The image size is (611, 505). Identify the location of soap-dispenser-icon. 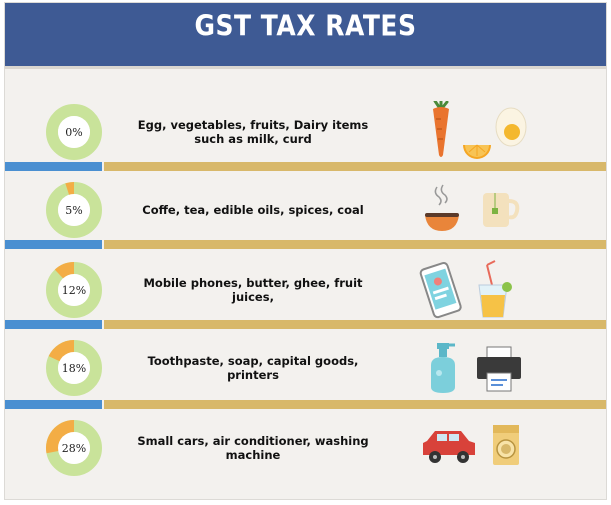
(443, 368).